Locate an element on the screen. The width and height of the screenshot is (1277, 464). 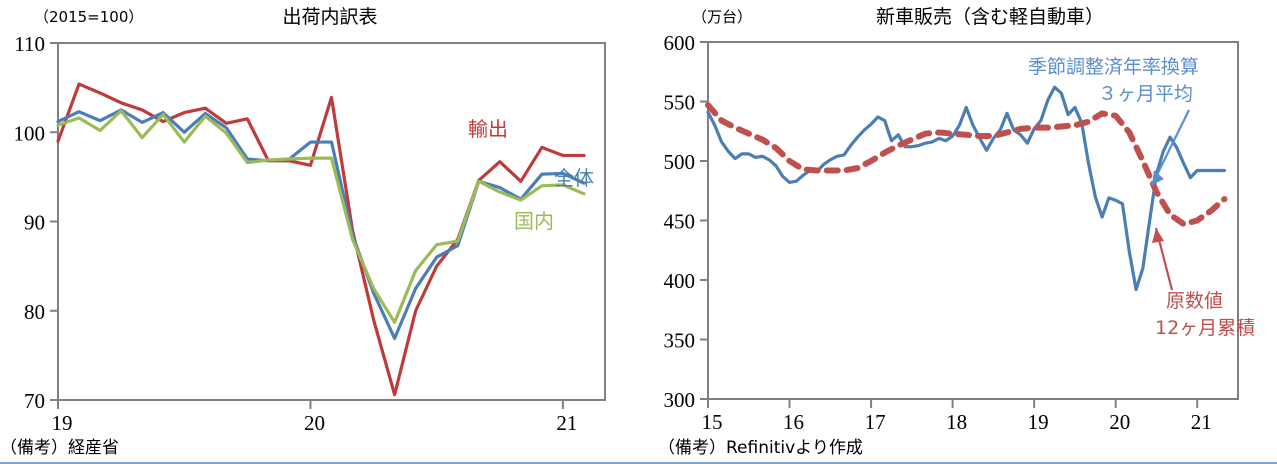
y-axis-tick-label: 450 is located at coordinates (680, 222).